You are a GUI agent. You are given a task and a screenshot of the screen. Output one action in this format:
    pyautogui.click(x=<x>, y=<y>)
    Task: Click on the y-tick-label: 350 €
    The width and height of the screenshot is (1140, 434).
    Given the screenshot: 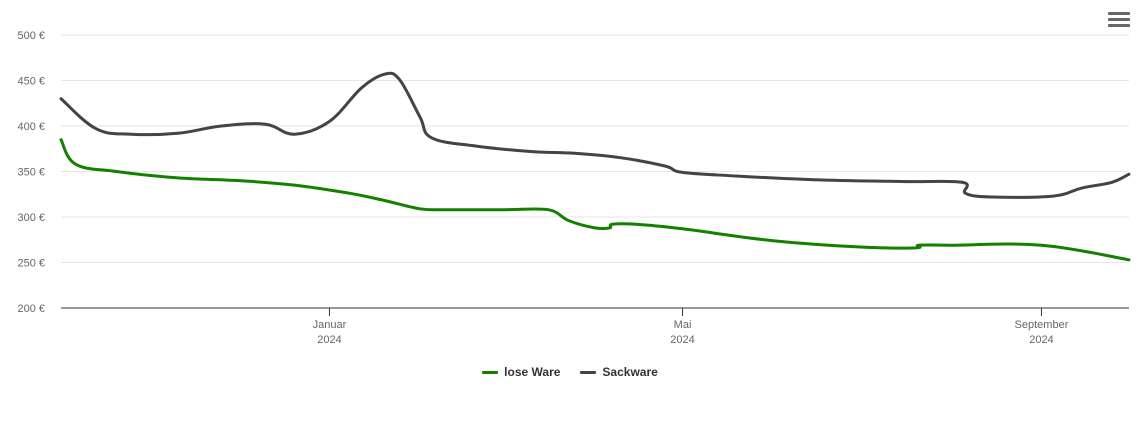 What is the action you would take?
    pyautogui.click(x=31, y=173)
    